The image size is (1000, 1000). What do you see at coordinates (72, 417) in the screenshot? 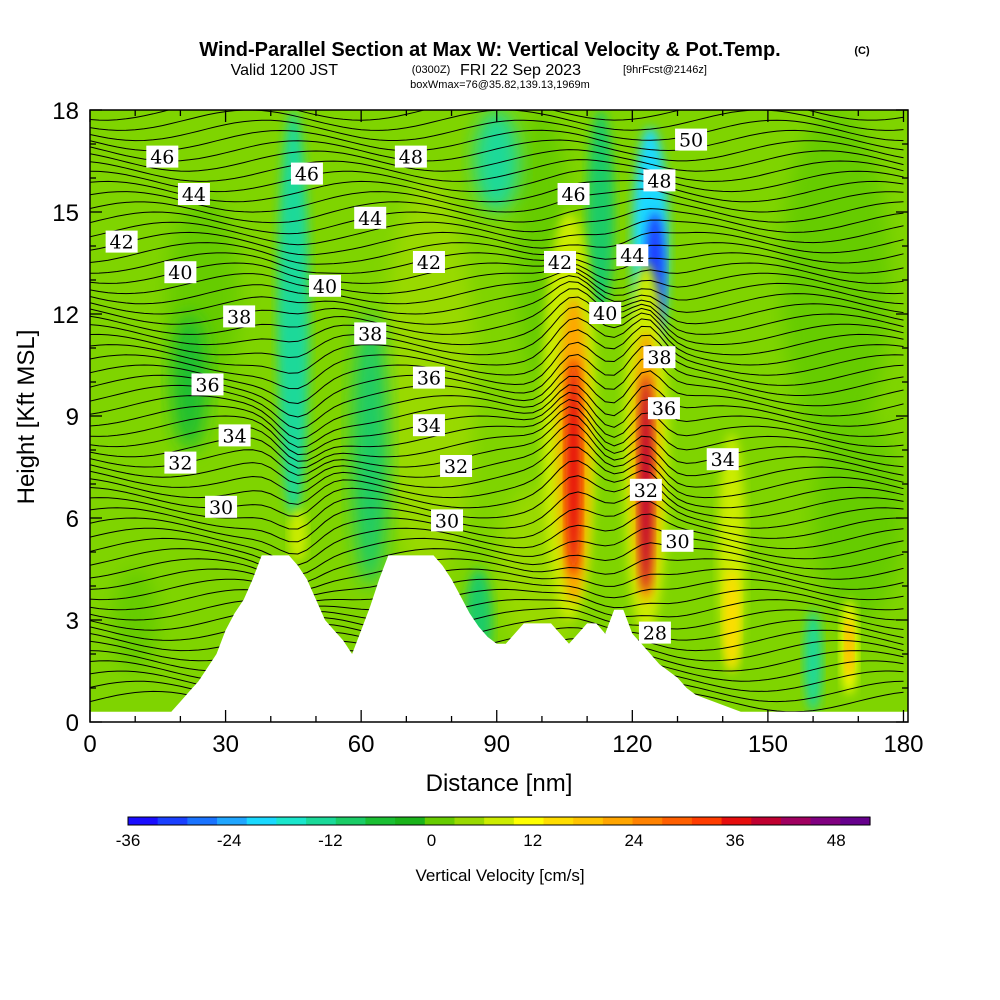
I see `y-tick-label: 9` at bounding box center [72, 417].